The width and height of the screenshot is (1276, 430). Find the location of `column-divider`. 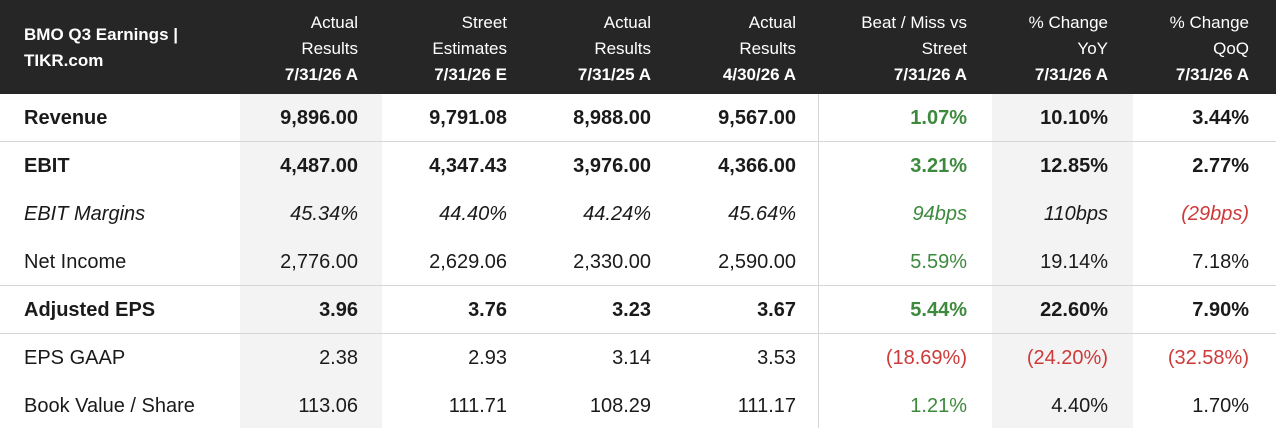

column-divider is located at coordinates (818, 261).